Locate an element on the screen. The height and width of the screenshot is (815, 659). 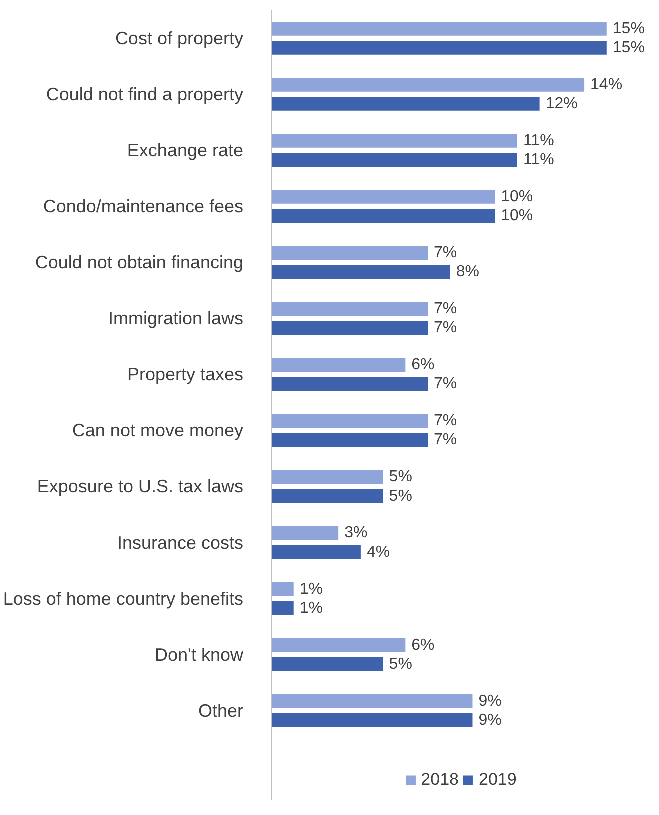
data-label: 12% is located at coordinates (562, 104).